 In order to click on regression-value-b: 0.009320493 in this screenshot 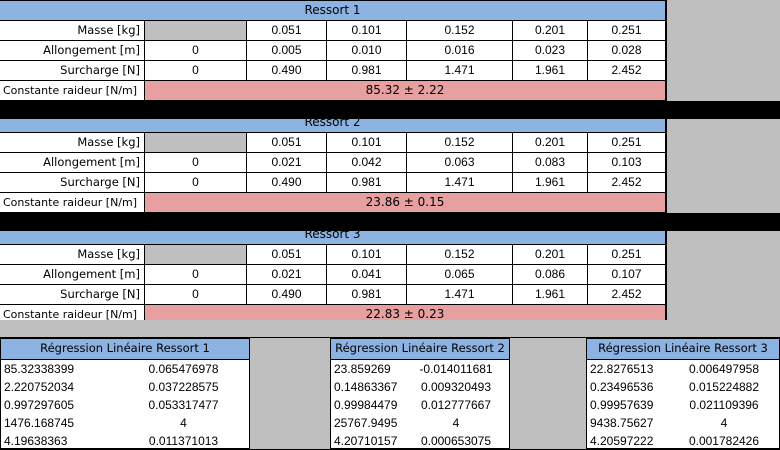, I will do `click(456, 387)`.